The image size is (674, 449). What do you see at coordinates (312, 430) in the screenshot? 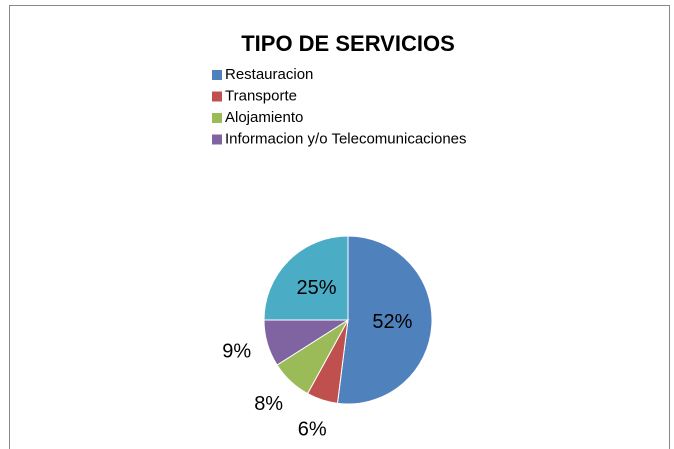
I see `data-label: 6%` at bounding box center [312, 430].